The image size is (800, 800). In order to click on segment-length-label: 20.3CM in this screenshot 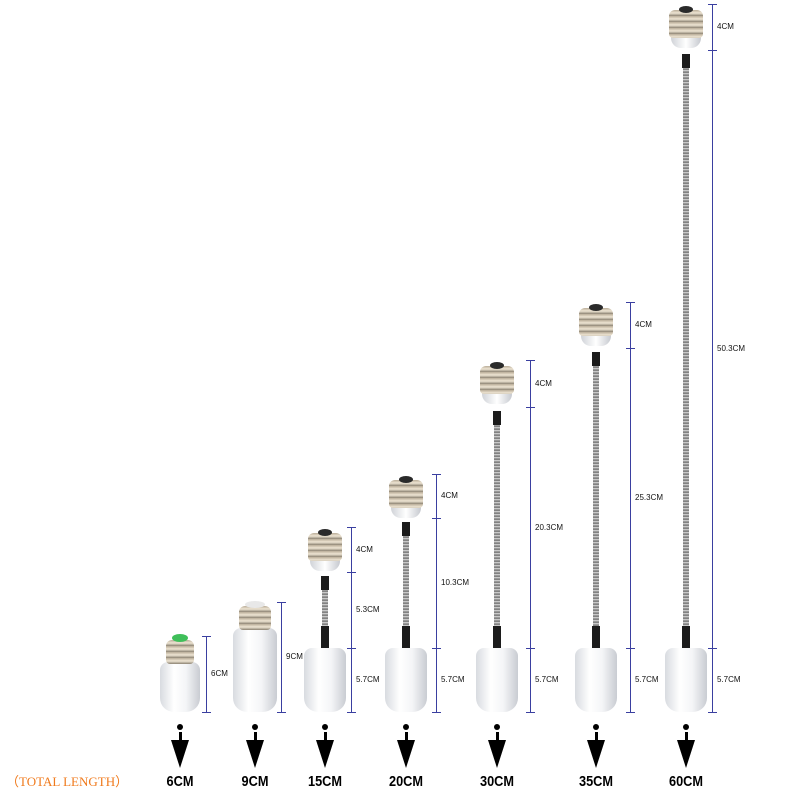, I will do `click(549, 527)`.